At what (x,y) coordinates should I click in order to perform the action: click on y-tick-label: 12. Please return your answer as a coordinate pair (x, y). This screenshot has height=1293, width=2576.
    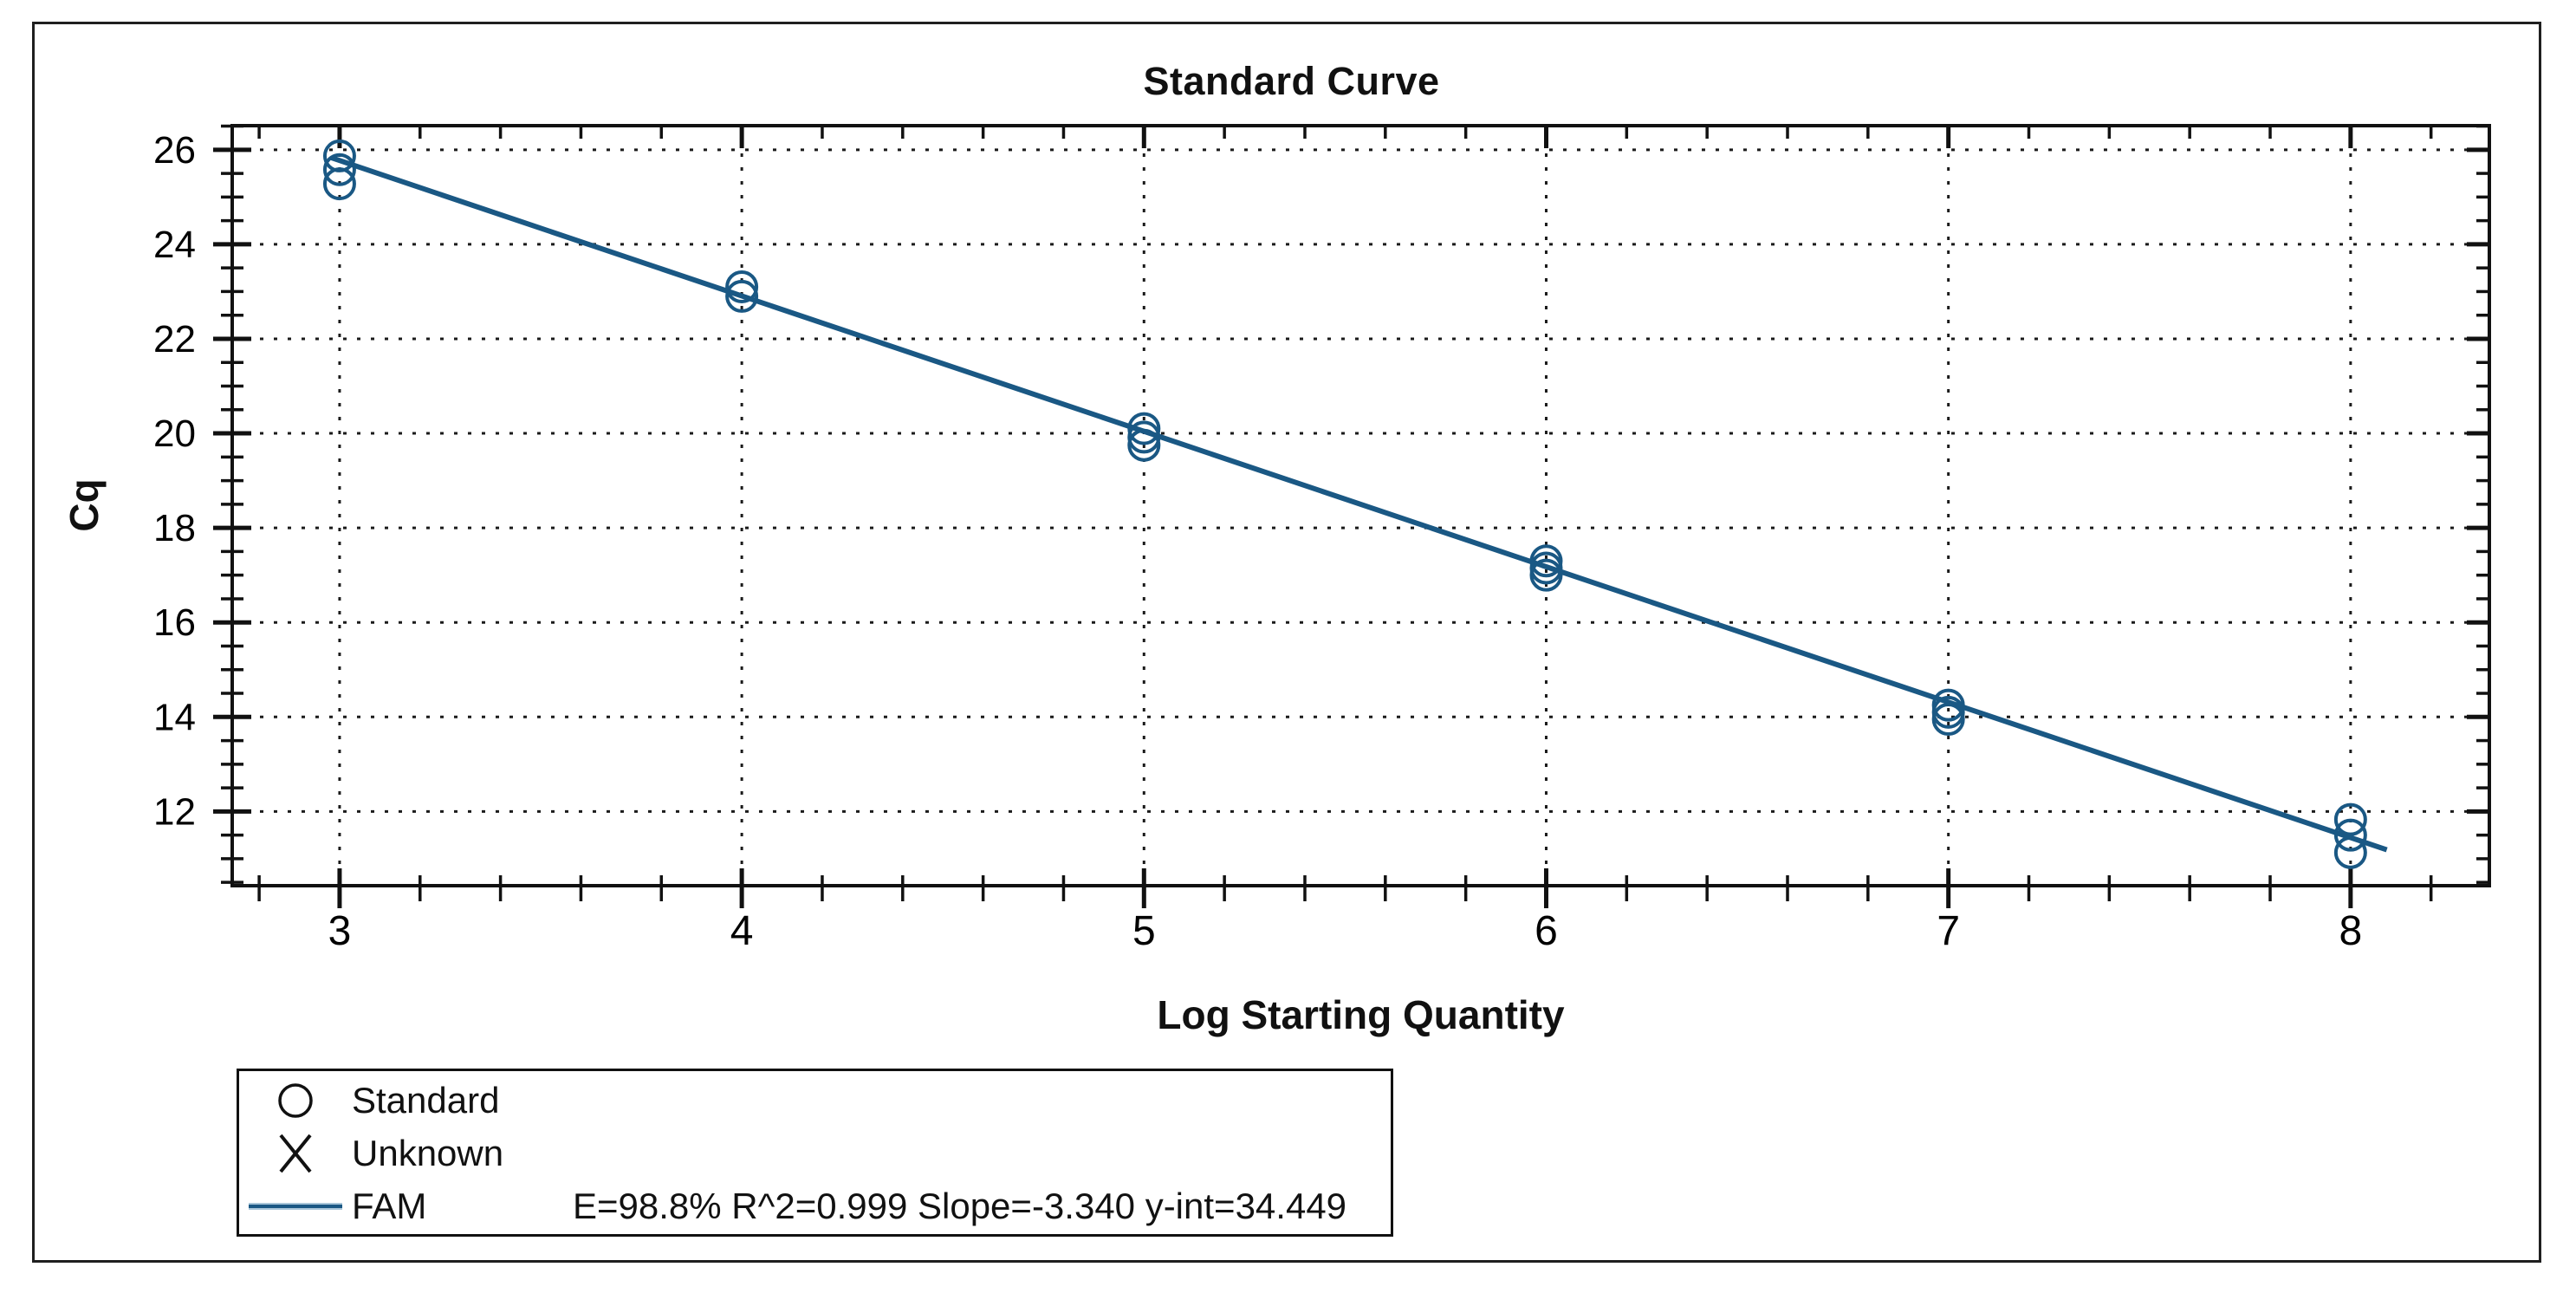
    Looking at the image, I should click on (174, 811).